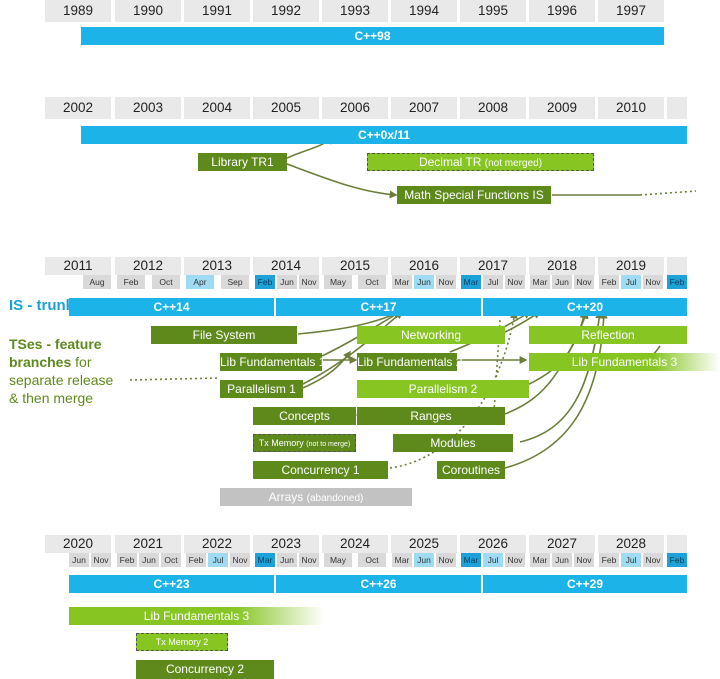 This screenshot has height=679, width=720. Describe the element at coordinates (148, 108) in the screenshot. I see `year-label: 2003` at that location.